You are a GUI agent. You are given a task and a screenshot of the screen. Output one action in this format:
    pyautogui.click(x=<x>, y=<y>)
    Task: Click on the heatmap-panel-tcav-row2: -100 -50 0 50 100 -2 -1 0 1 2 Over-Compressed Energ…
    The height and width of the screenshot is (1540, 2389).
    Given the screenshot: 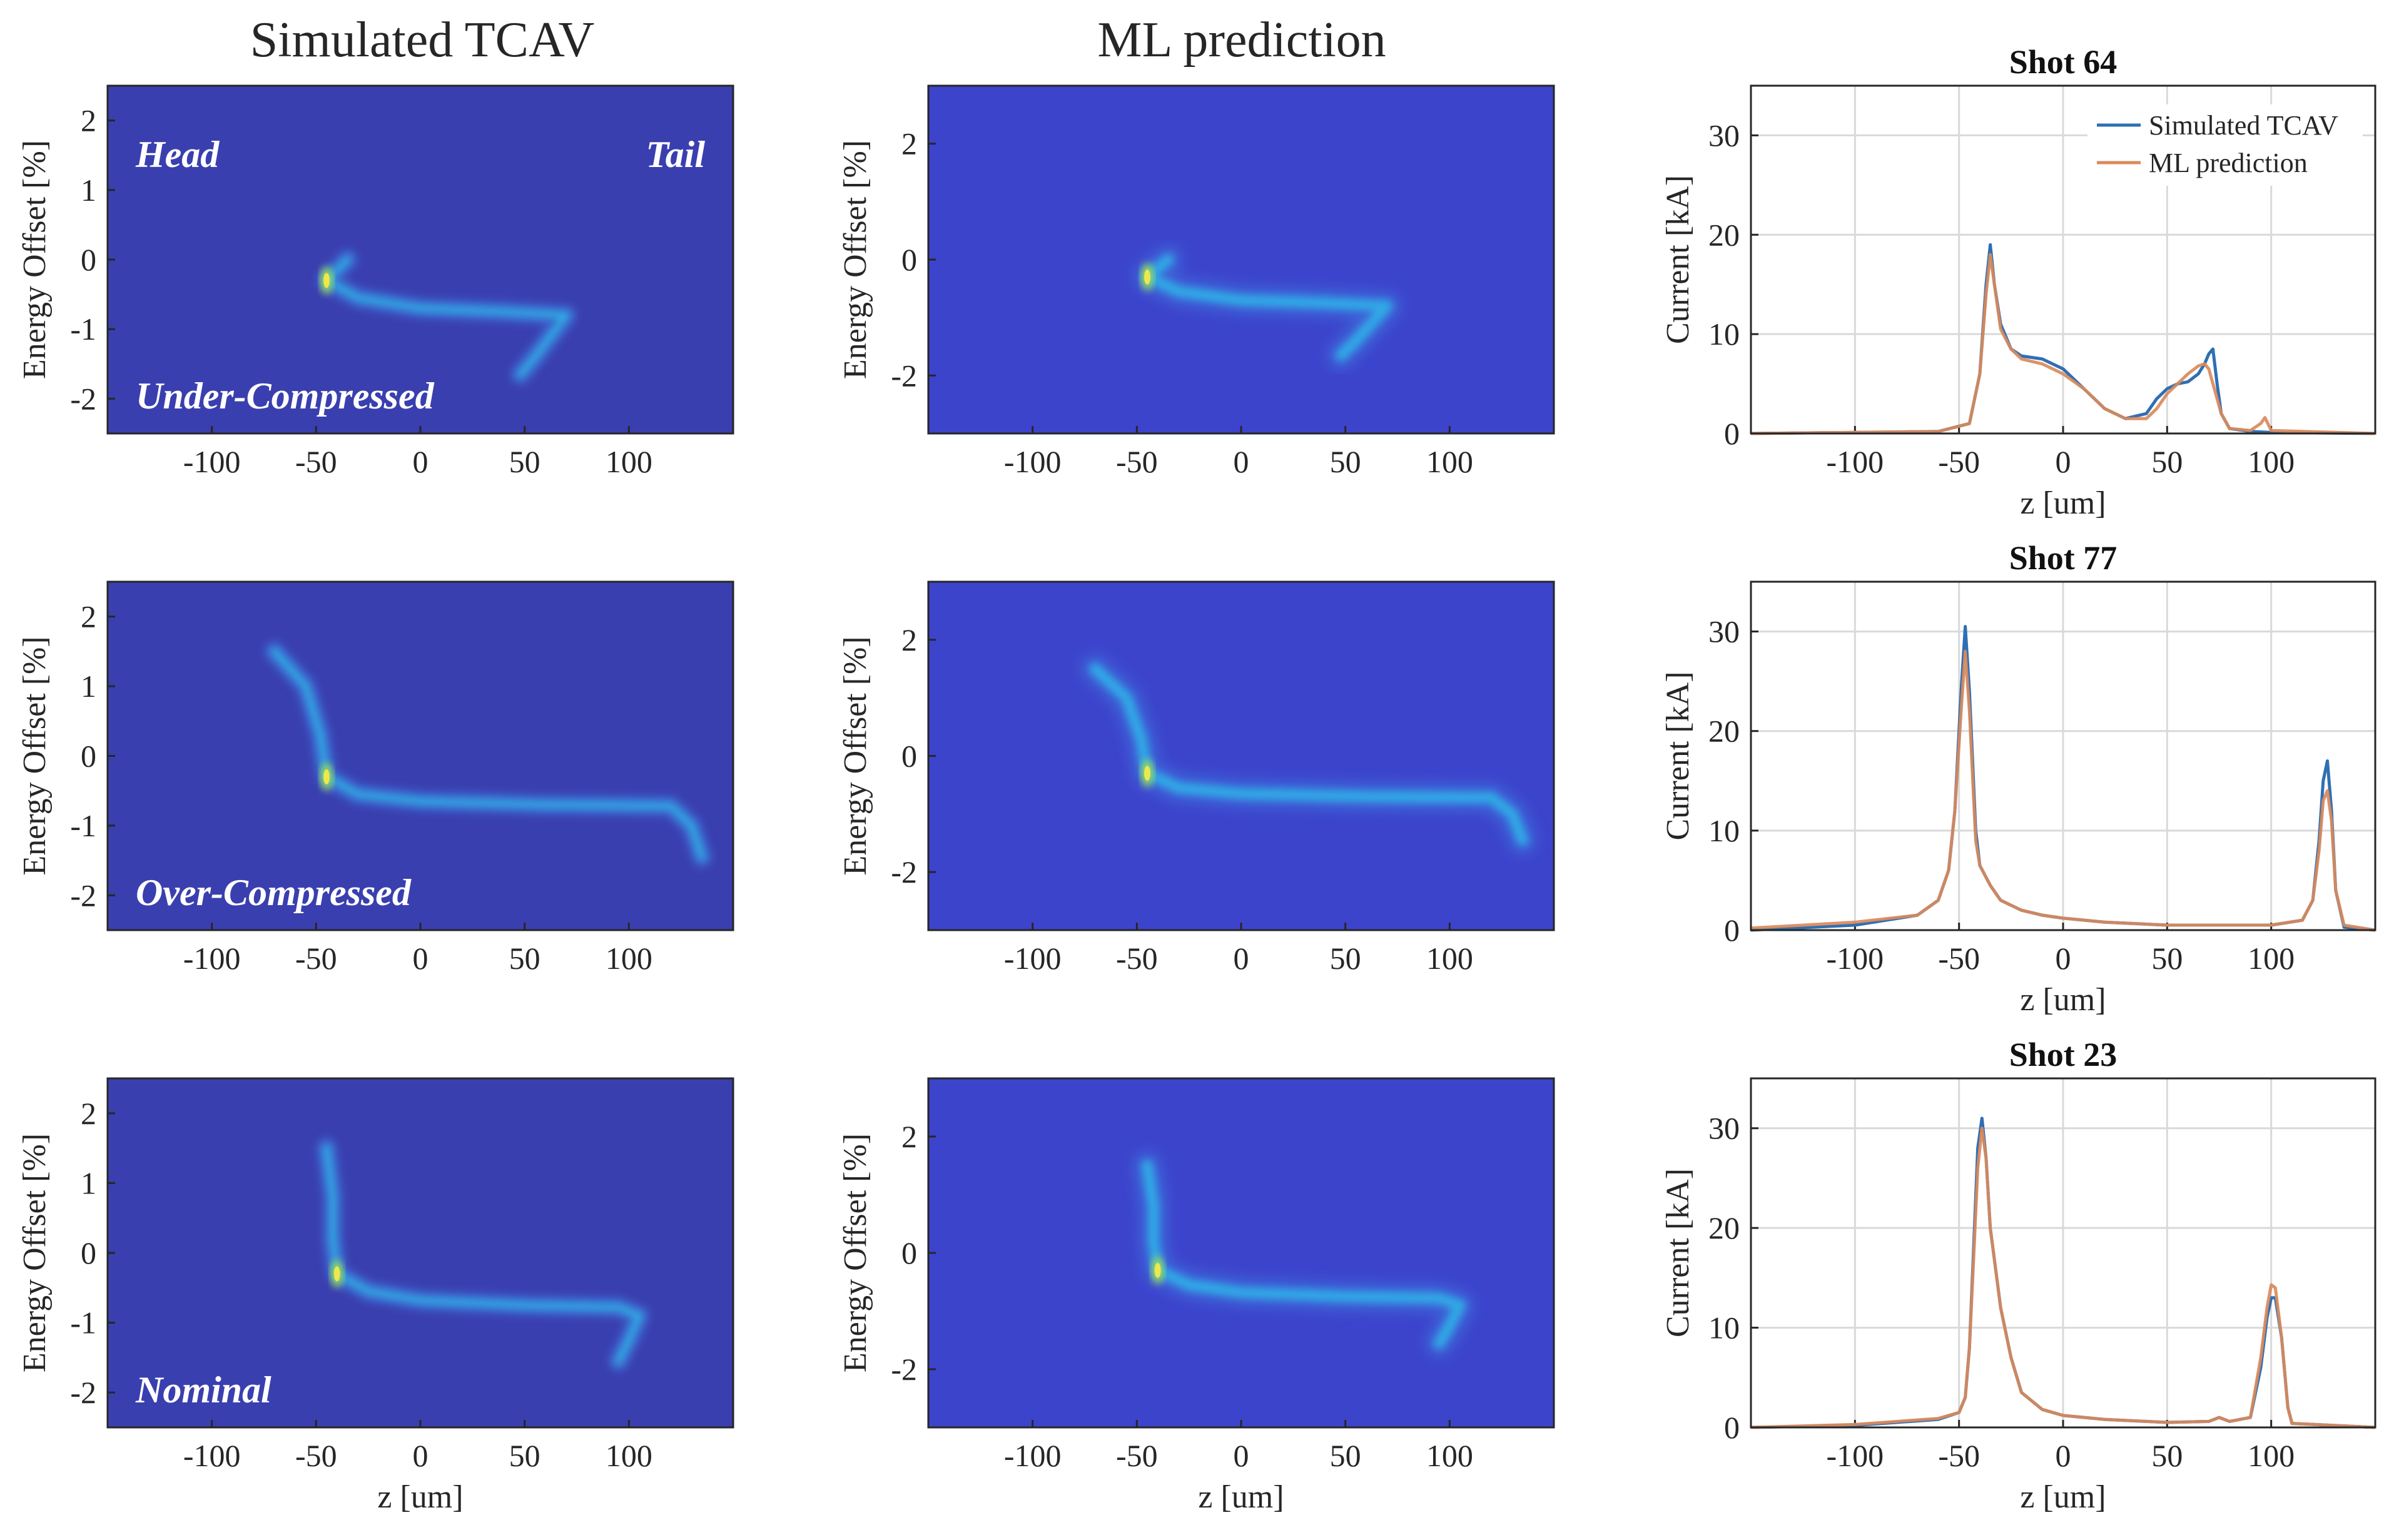 What is the action you would take?
    pyautogui.click(x=375, y=778)
    